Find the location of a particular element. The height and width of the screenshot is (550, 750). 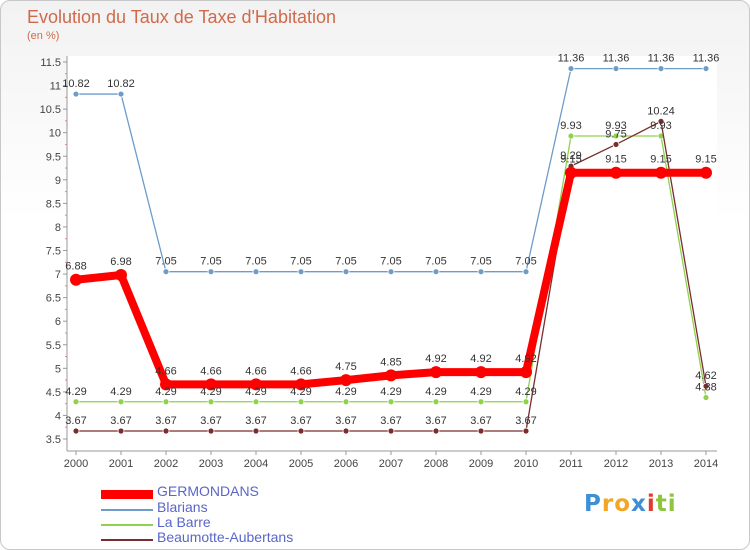

y-tick-label: 11.5 is located at coordinates (50, 63).